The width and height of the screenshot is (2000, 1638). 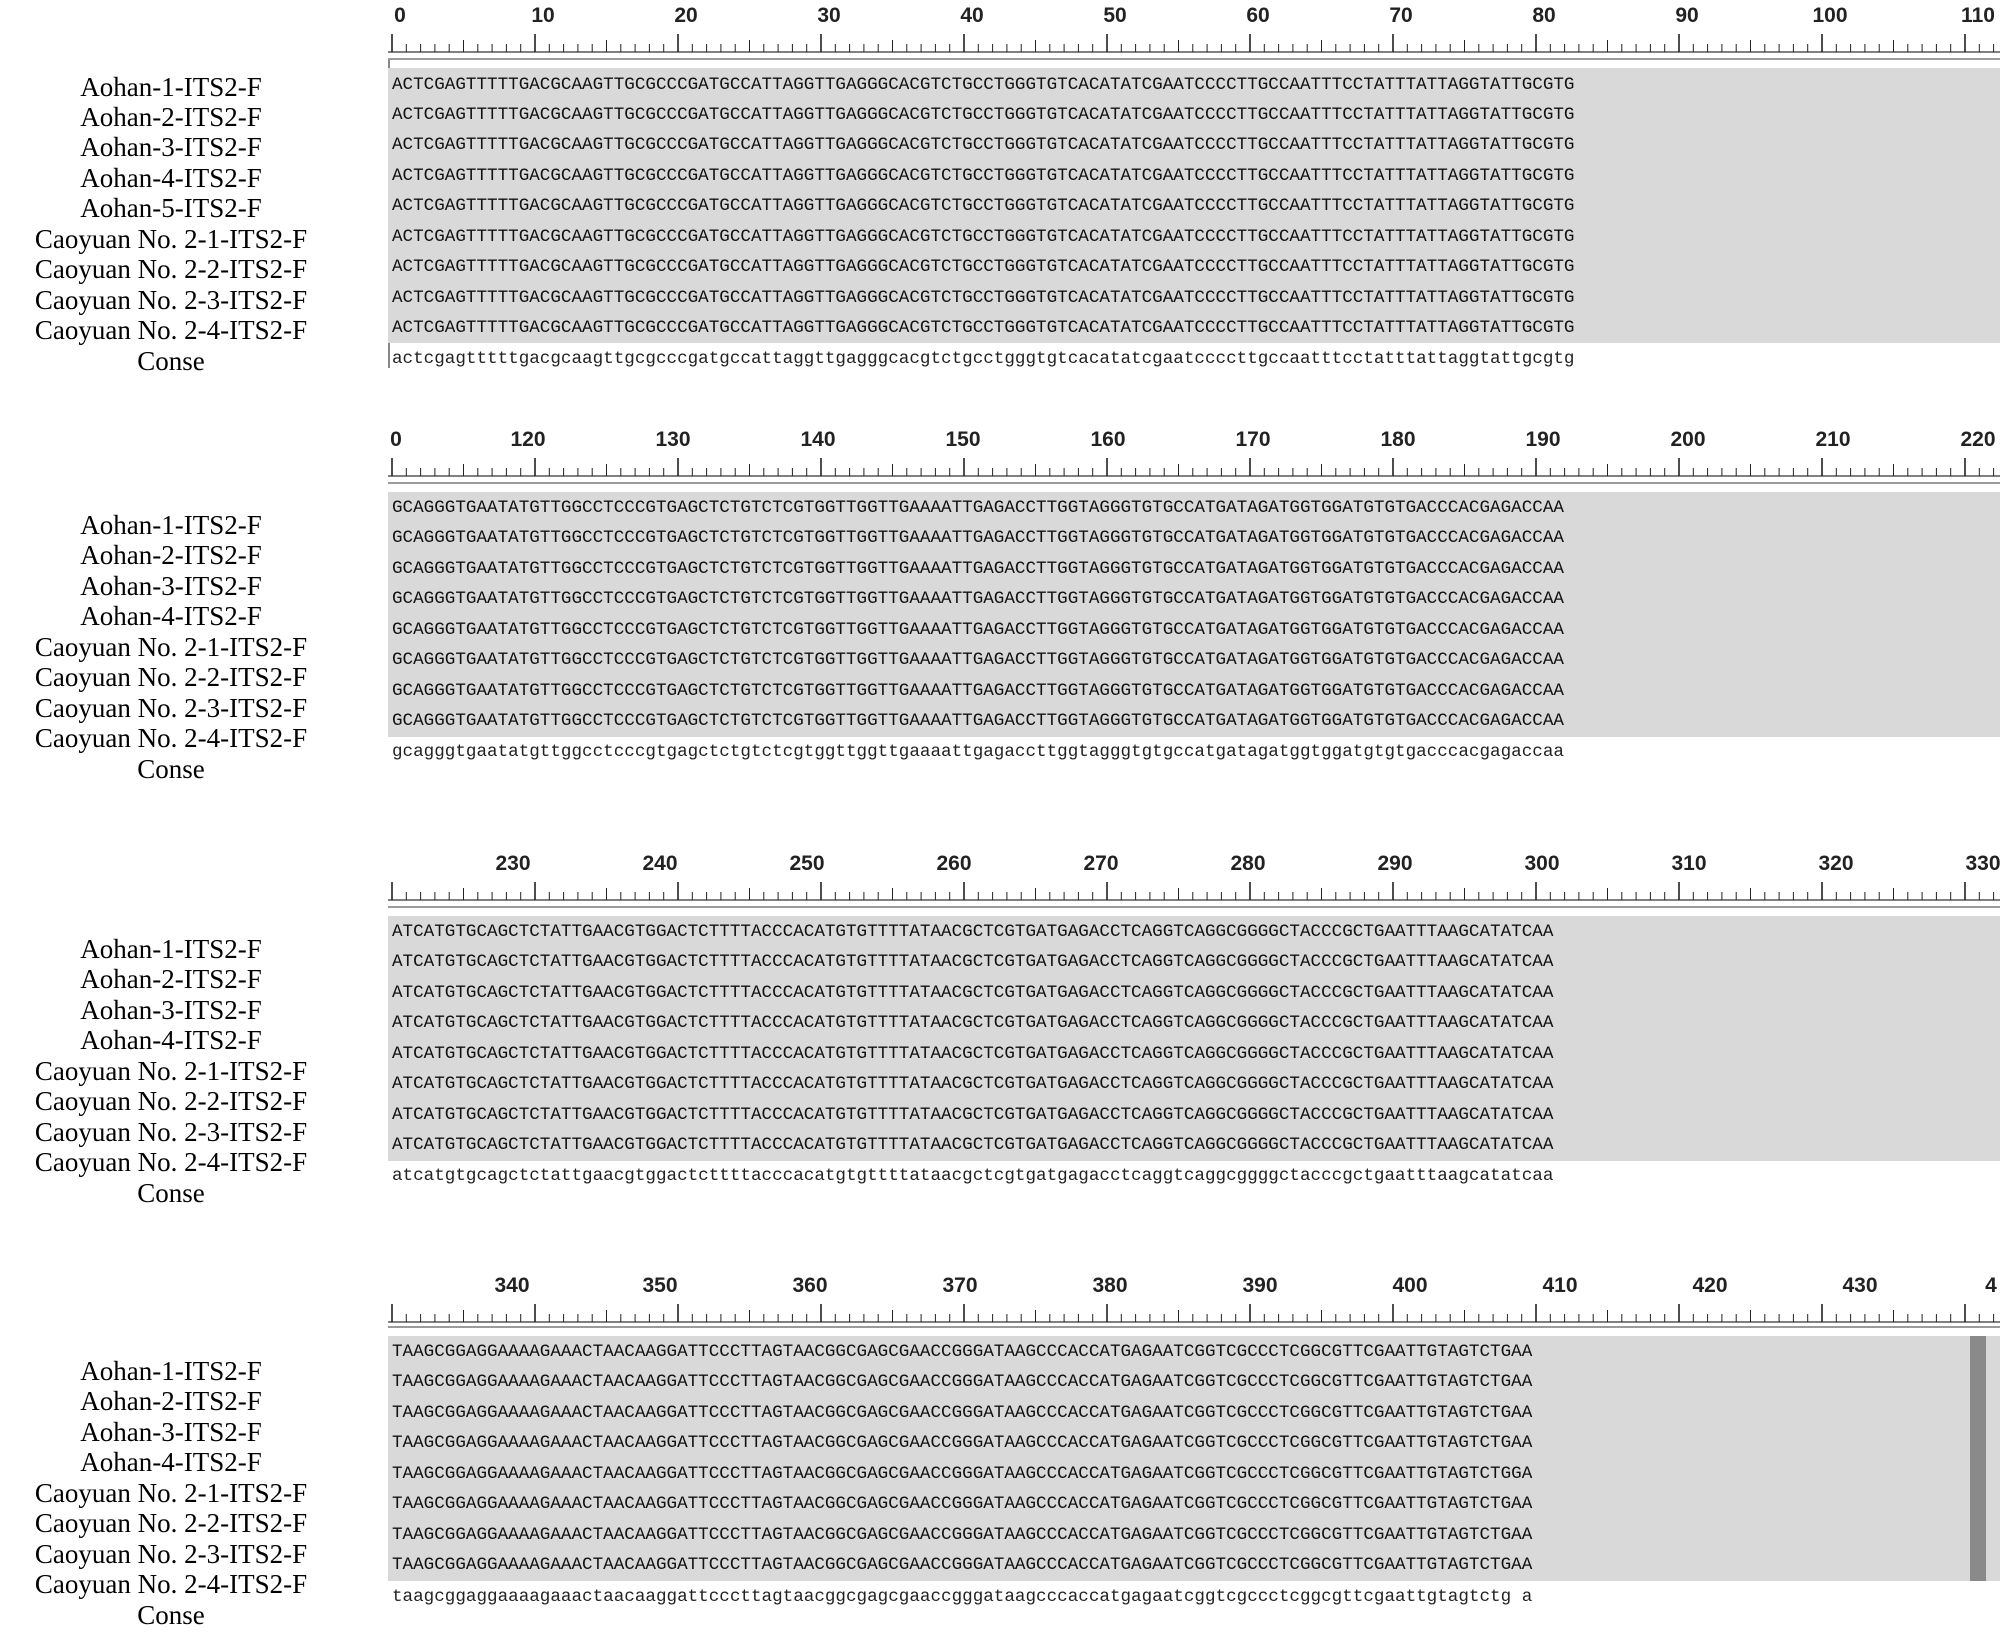 What do you see at coordinates (1194, 614) in the screenshot?
I see `identical-shading` at bounding box center [1194, 614].